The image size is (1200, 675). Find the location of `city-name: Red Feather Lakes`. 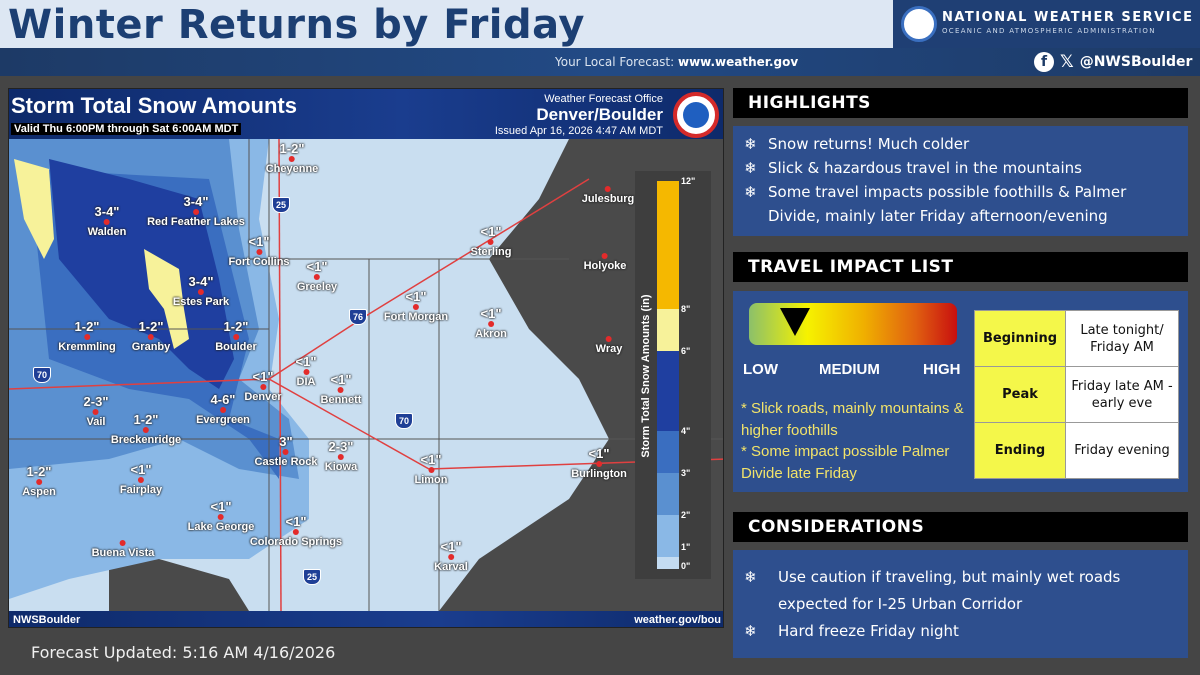

city-name: Red Feather Lakes is located at coordinates (196, 222).